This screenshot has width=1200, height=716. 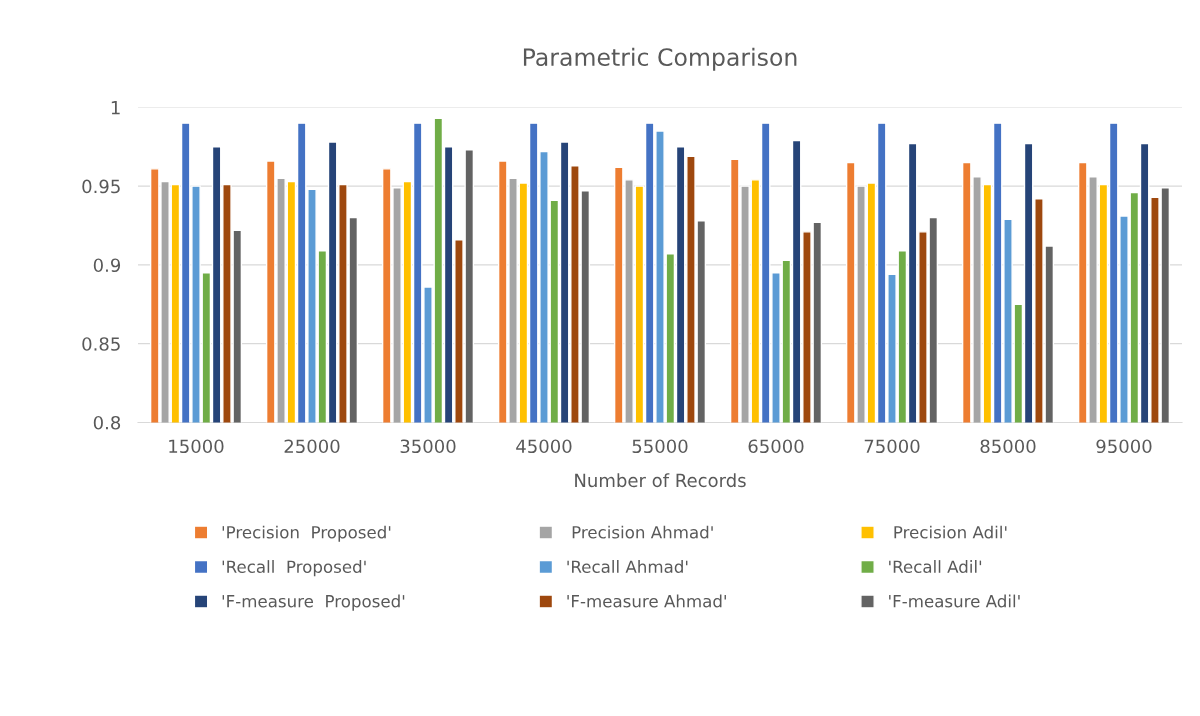 What do you see at coordinates (107, 422) in the screenshot?
I see `y-tick-label: 0.8` at bounding box center [107, 422].